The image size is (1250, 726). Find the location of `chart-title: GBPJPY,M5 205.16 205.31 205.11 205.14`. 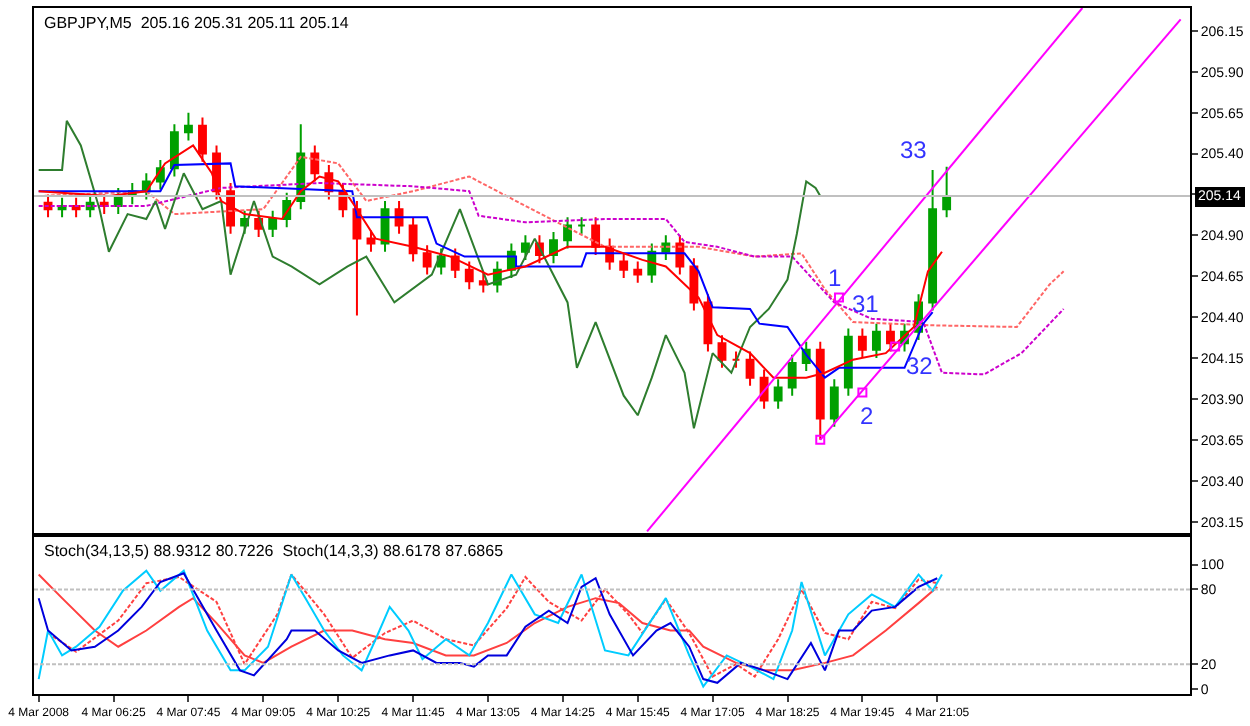

chart-title: GBPJPY,M5 205.16 205.31 205.11 205.14 is located at coordinates (197, 23).